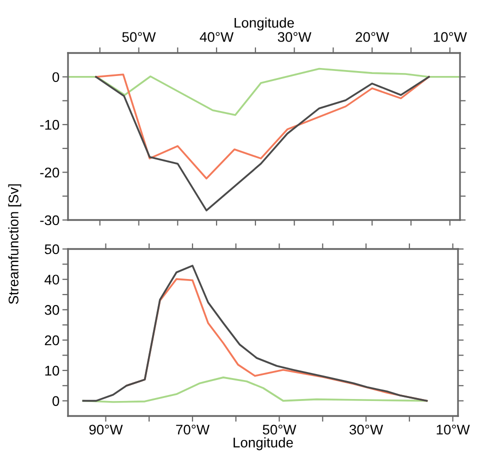  What do you see at coordinates (52, 310) in the screenshot?
I see `y-tick-label: 30` at bounding box center [52, 310].